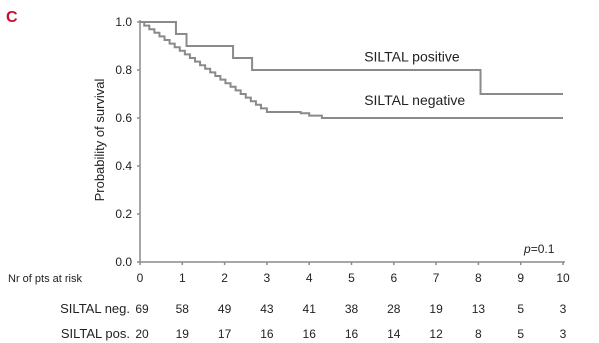 The image size is (599, 343). Describe the element at coordinates (563, 278) in the screenshot. I see `x-tick-label: 10` at that location.